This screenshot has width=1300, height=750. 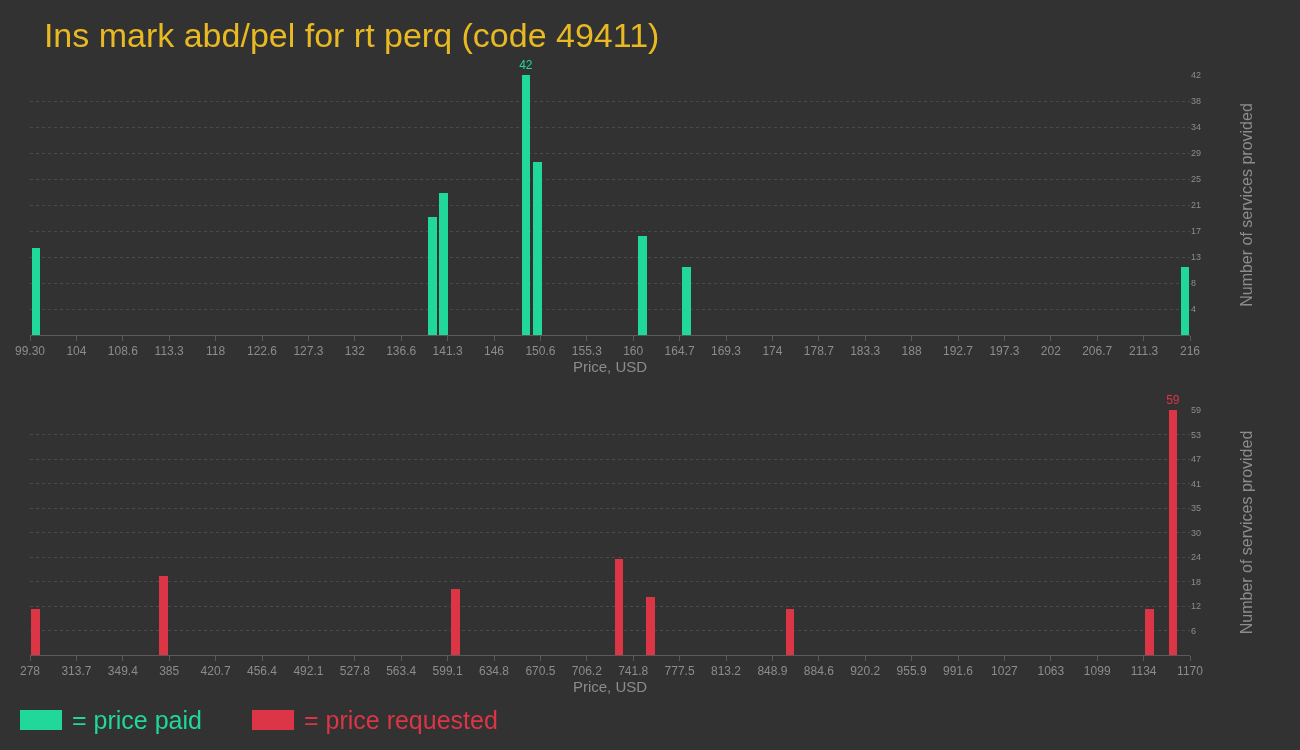 What do you see at coordinates (216, 351) in the screenshot?
I see `x-tick-label: 118` at bounding box center [216, 351].